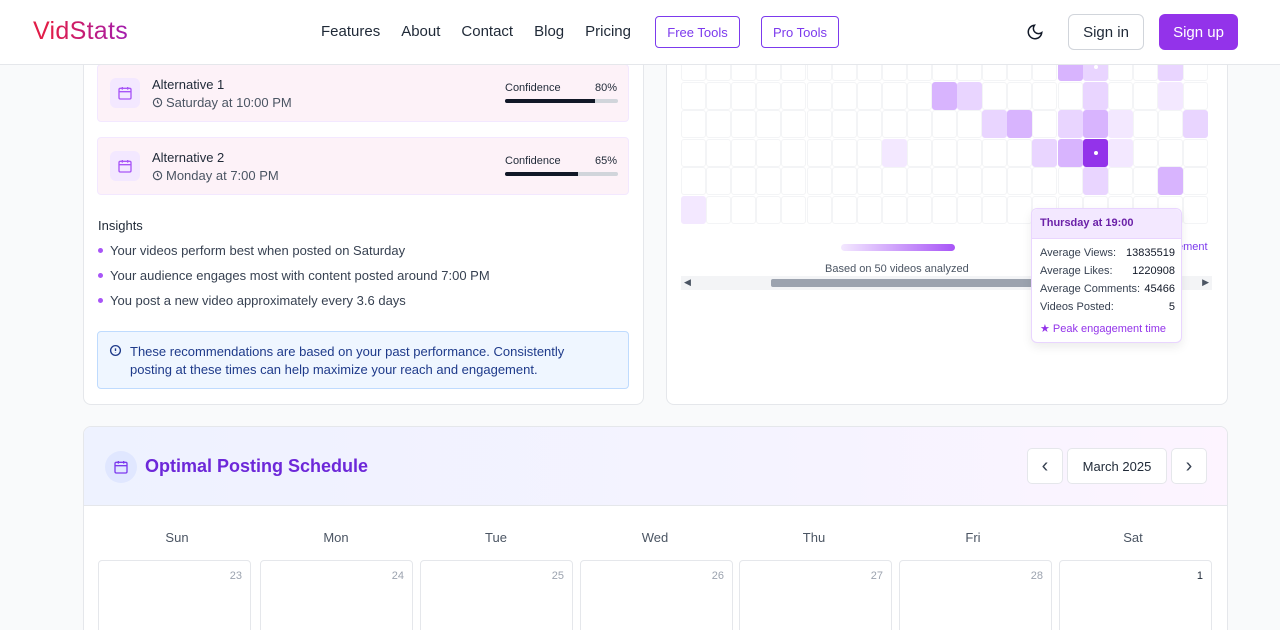  I want to click on calendar-day: 26, so click(656, 595).